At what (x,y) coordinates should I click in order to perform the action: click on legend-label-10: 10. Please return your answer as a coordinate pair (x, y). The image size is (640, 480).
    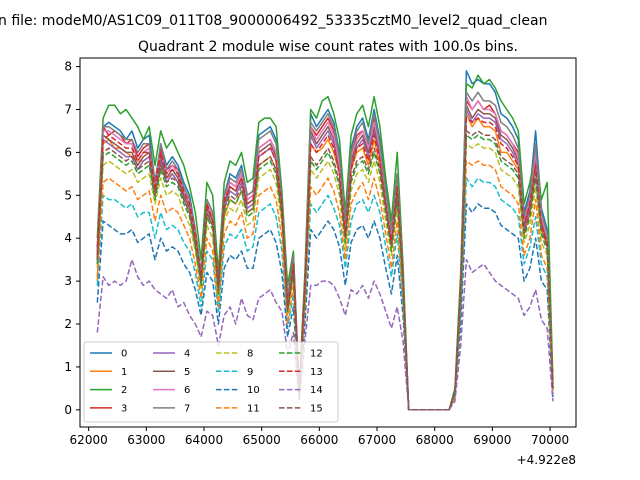
    Looking at the image, I should click on (253, 390).